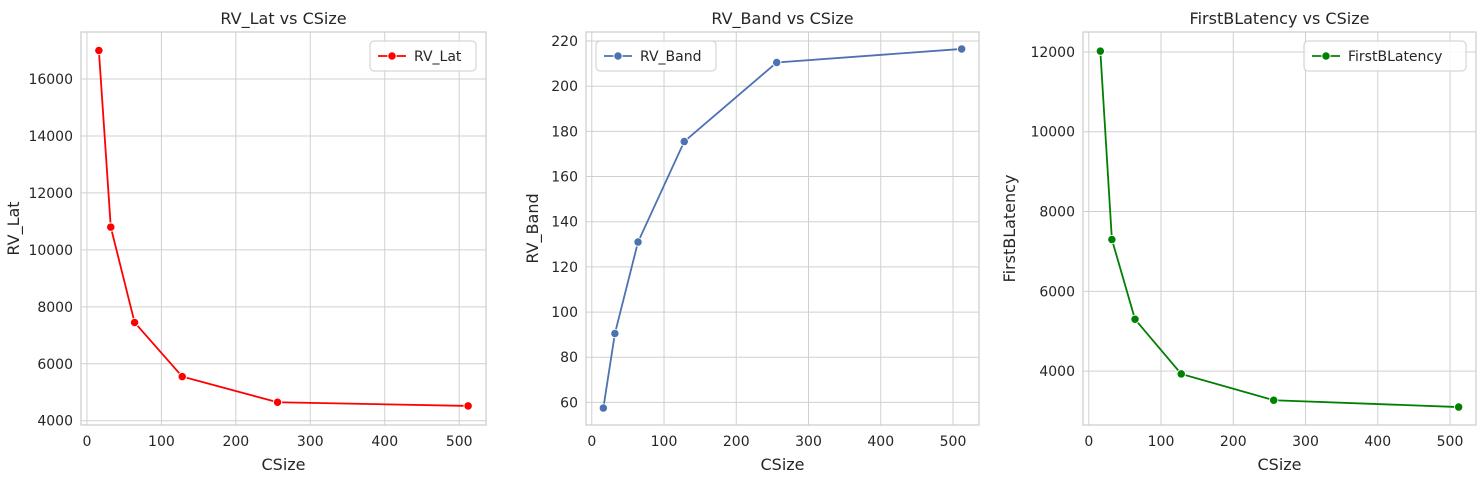  What do you see at coordinates (564, 132) in the screenshot?
I see `y-tick-label: 180` at bounding box center [564, 132].